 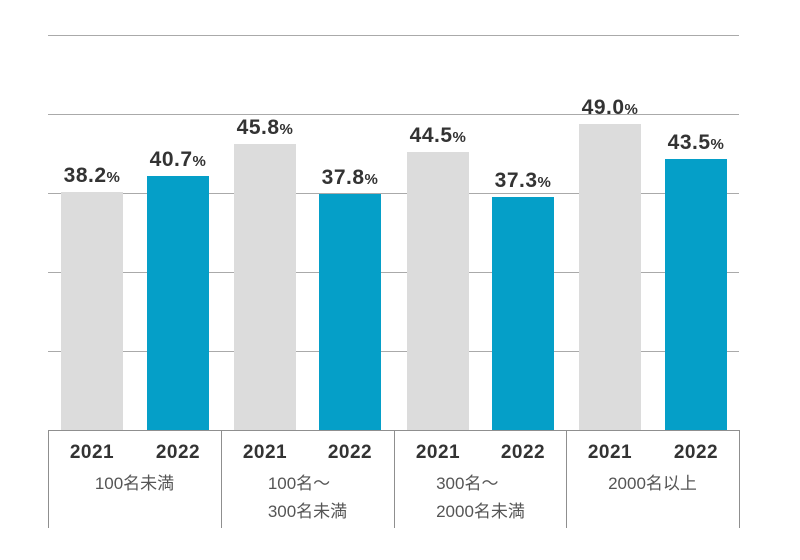 I want to click on bar-value-number: 38.2, so click(x=85, y=175).